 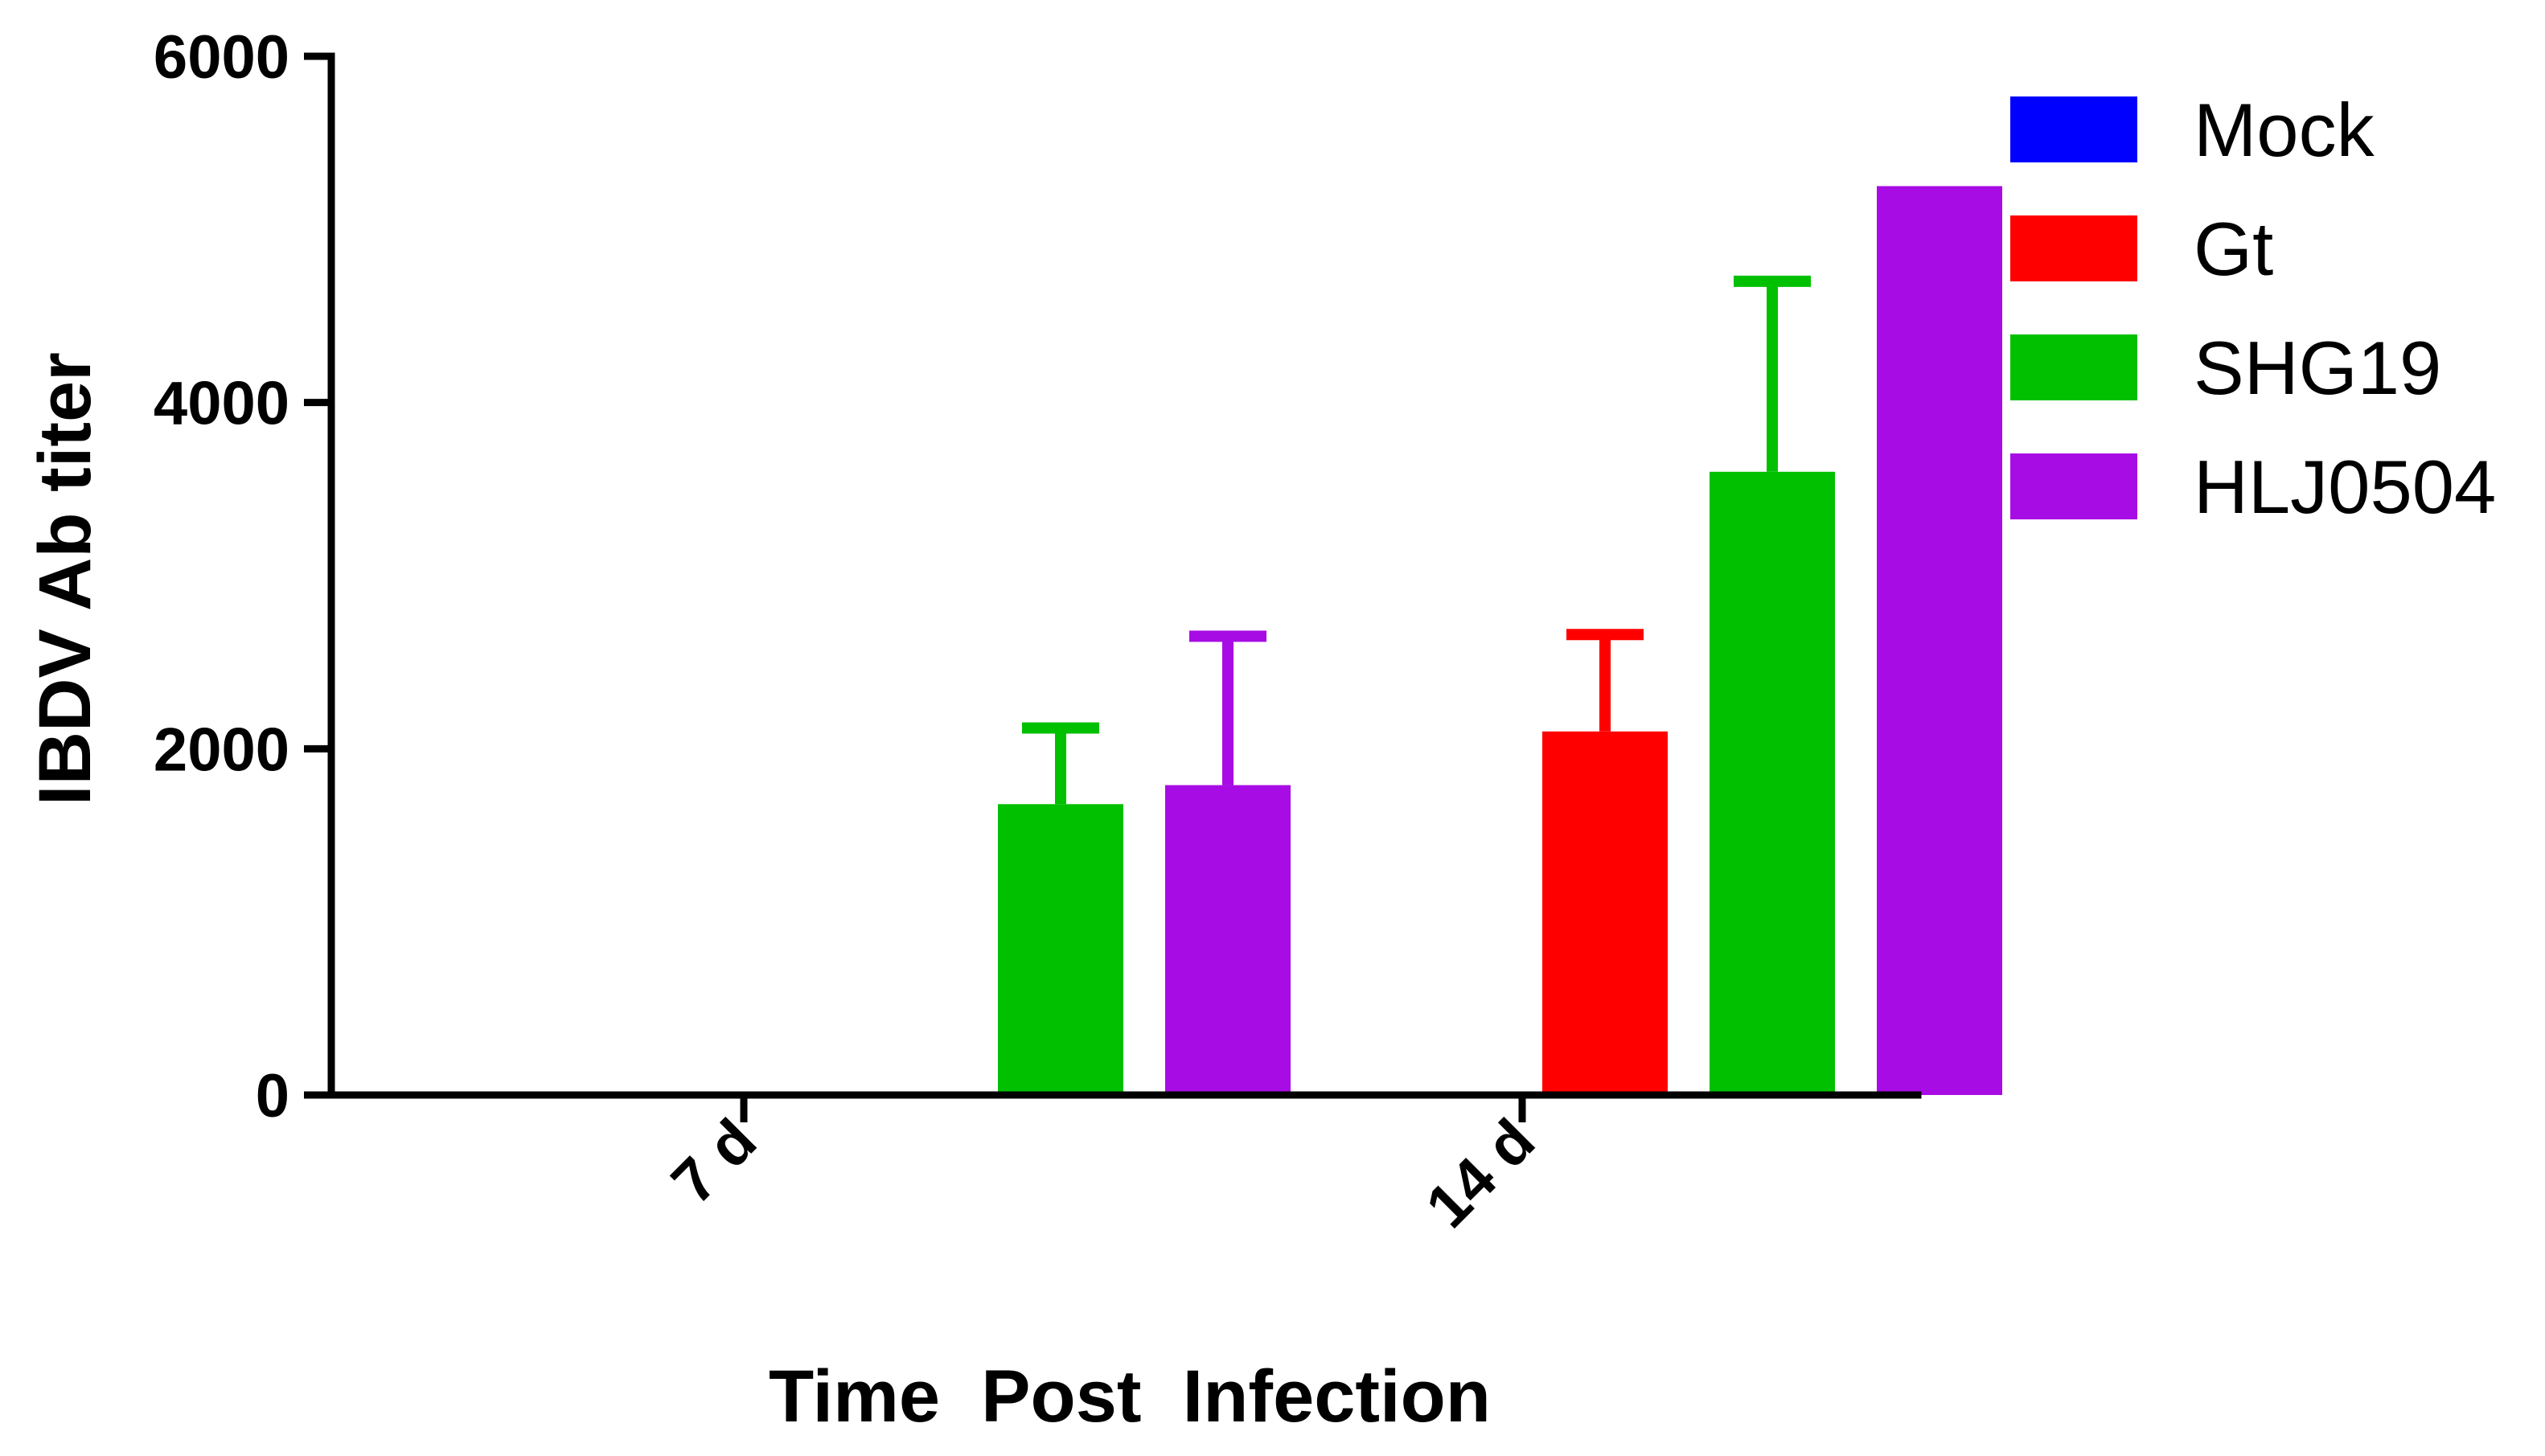 What do you see at coordinates (2317, 368) in the screenshot?
I see `legend-label-shg19: SHG19` at bounding box center [2317, 368].